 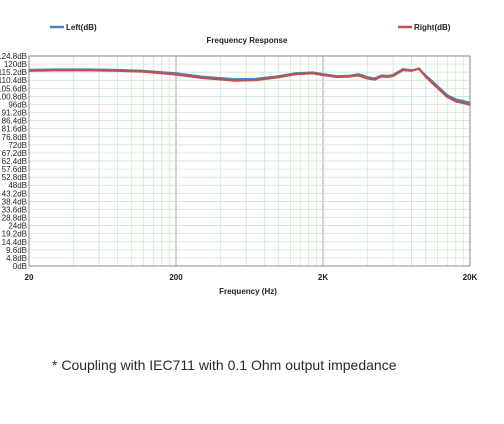 What do you see at coordinates (17, 185) in the screenshot?
I see `y-tick-label: 48dB` at bounding box center [17, 185].